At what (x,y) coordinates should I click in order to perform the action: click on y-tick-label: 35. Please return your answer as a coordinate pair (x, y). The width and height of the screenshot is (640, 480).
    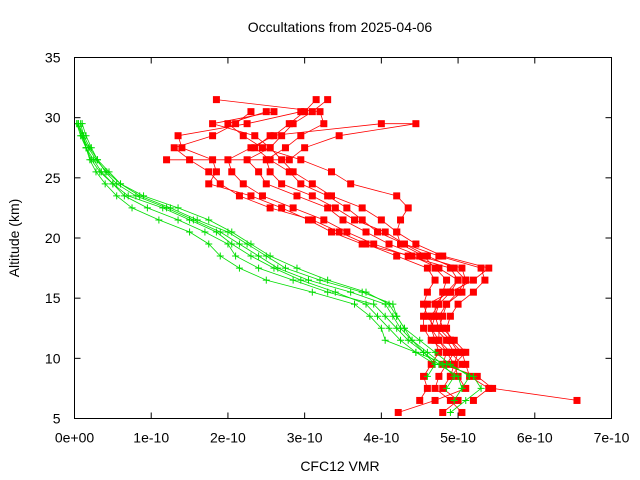
    Looking at the image, I should click on (53, 58).